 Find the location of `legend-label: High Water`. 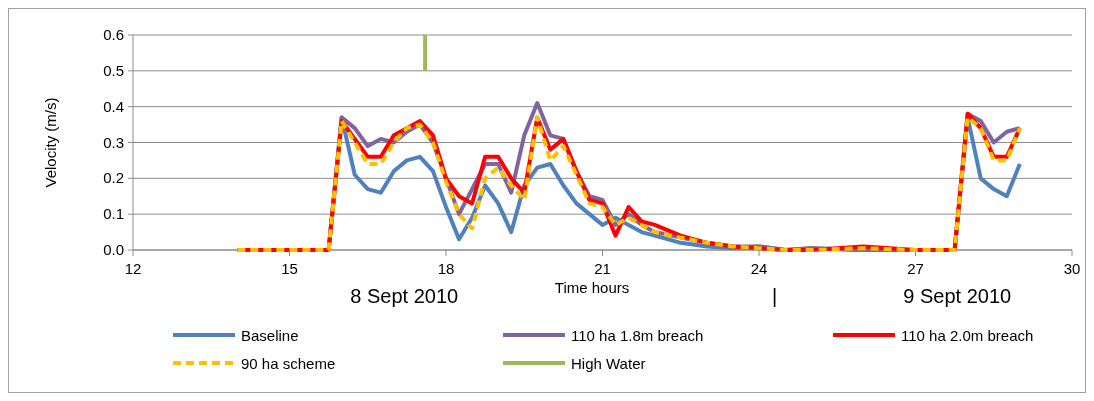

legend-label: High Water is located at coordinates (608, 363).